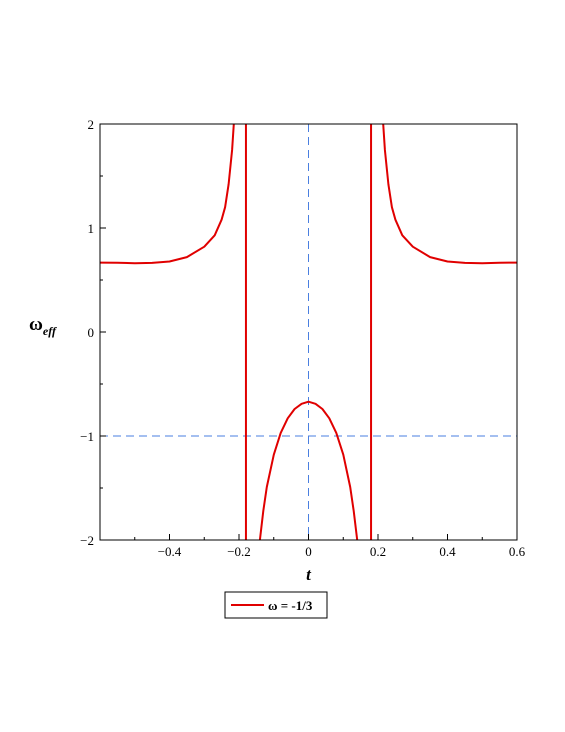 This screenshot has width=565, height=732. I want to click on legend: ω = -1/3, so click(276, 605).